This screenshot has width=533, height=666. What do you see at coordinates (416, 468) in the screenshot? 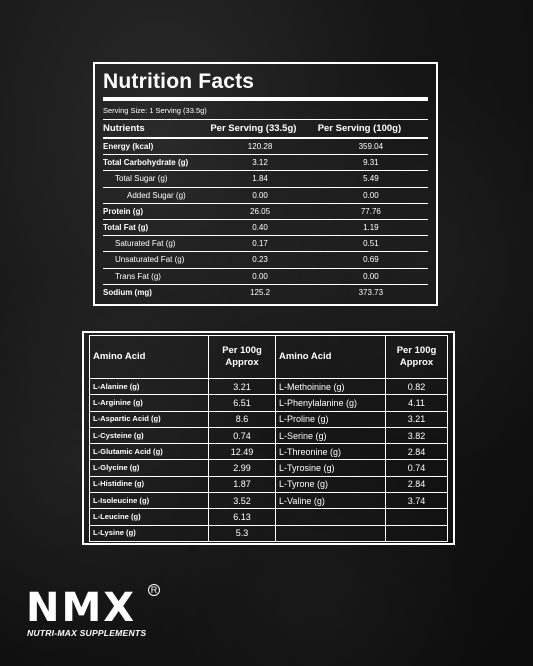
I see `amino-value-right: 0.74` at bounding box center [416, 468].